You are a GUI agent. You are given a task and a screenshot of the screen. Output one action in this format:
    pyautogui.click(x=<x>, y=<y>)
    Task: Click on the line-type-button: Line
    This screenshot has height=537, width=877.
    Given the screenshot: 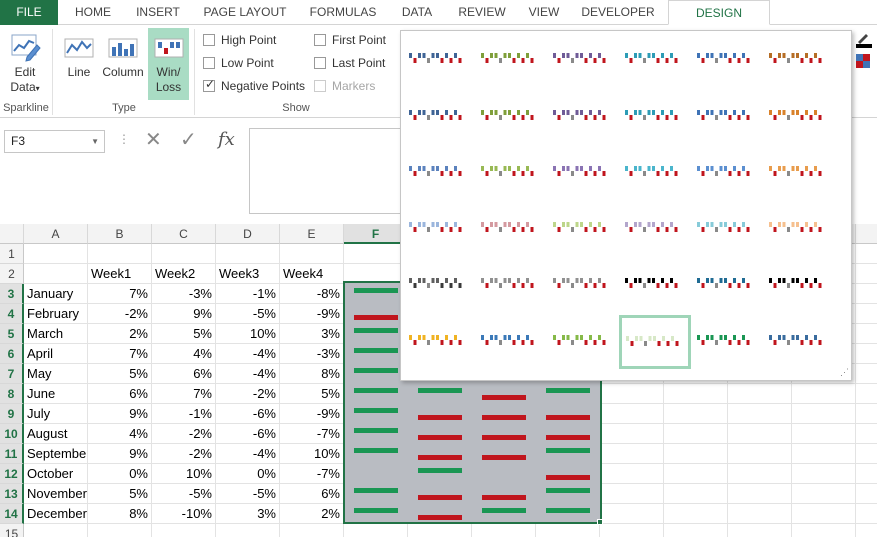 What is the action you would take?
    pyautogui.click(x=79, y=55)
    